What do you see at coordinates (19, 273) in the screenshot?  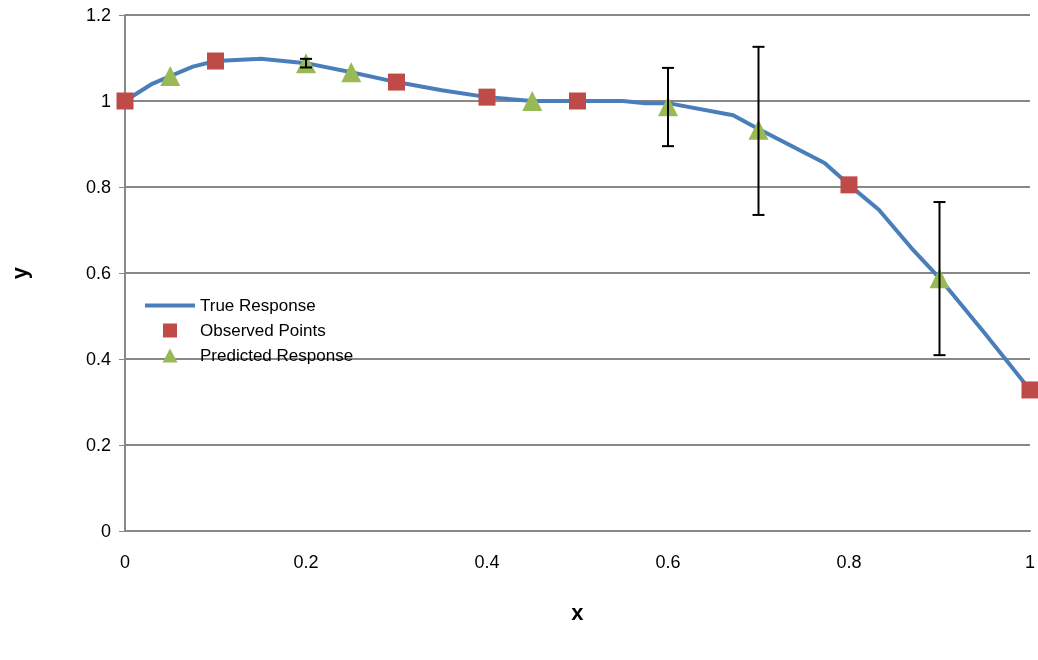 I see `y-axis-title: y` at bounding box center [19, 273].